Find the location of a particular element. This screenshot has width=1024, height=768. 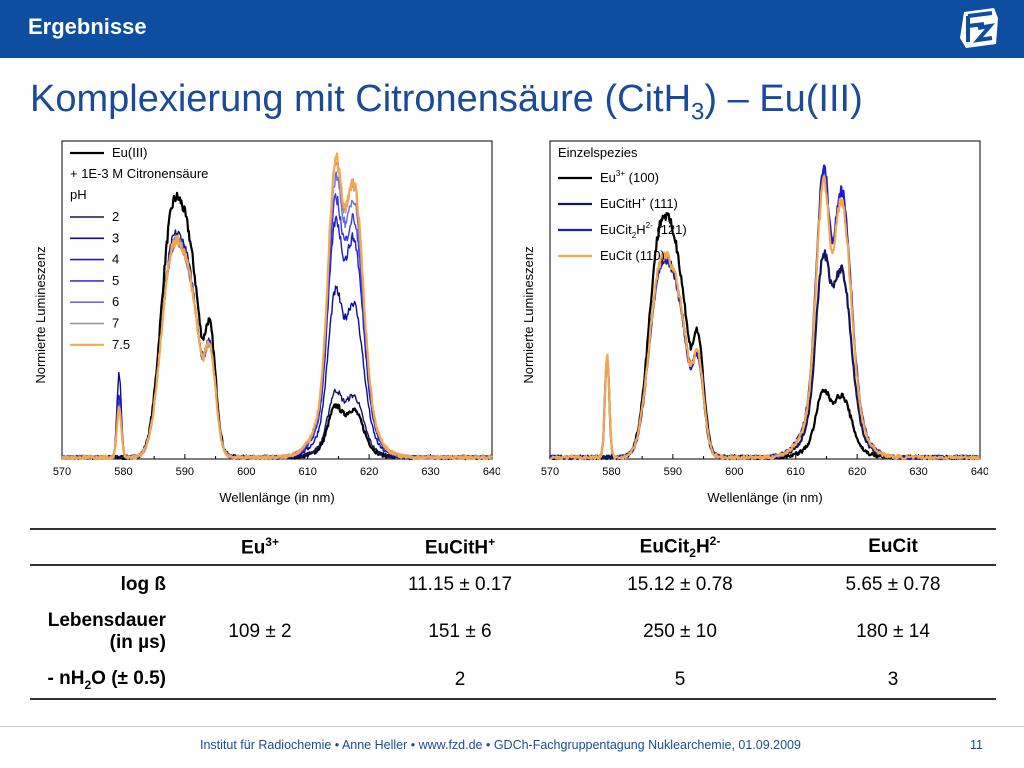

table-cell: 250 ± 10 is located at coordinates (680, 631).